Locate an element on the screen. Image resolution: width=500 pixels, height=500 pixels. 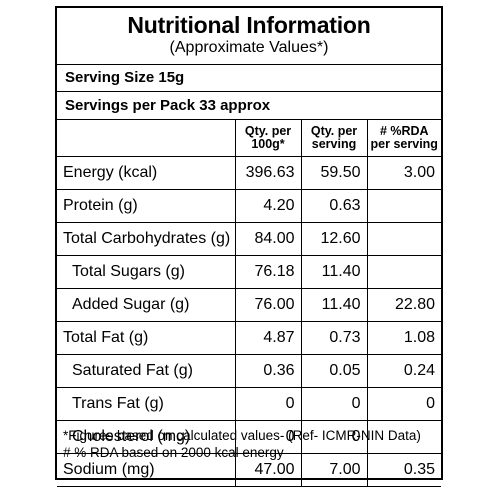
table-row: Trans Fat (g) 0 0 0 is located at coordinates (249, 404).